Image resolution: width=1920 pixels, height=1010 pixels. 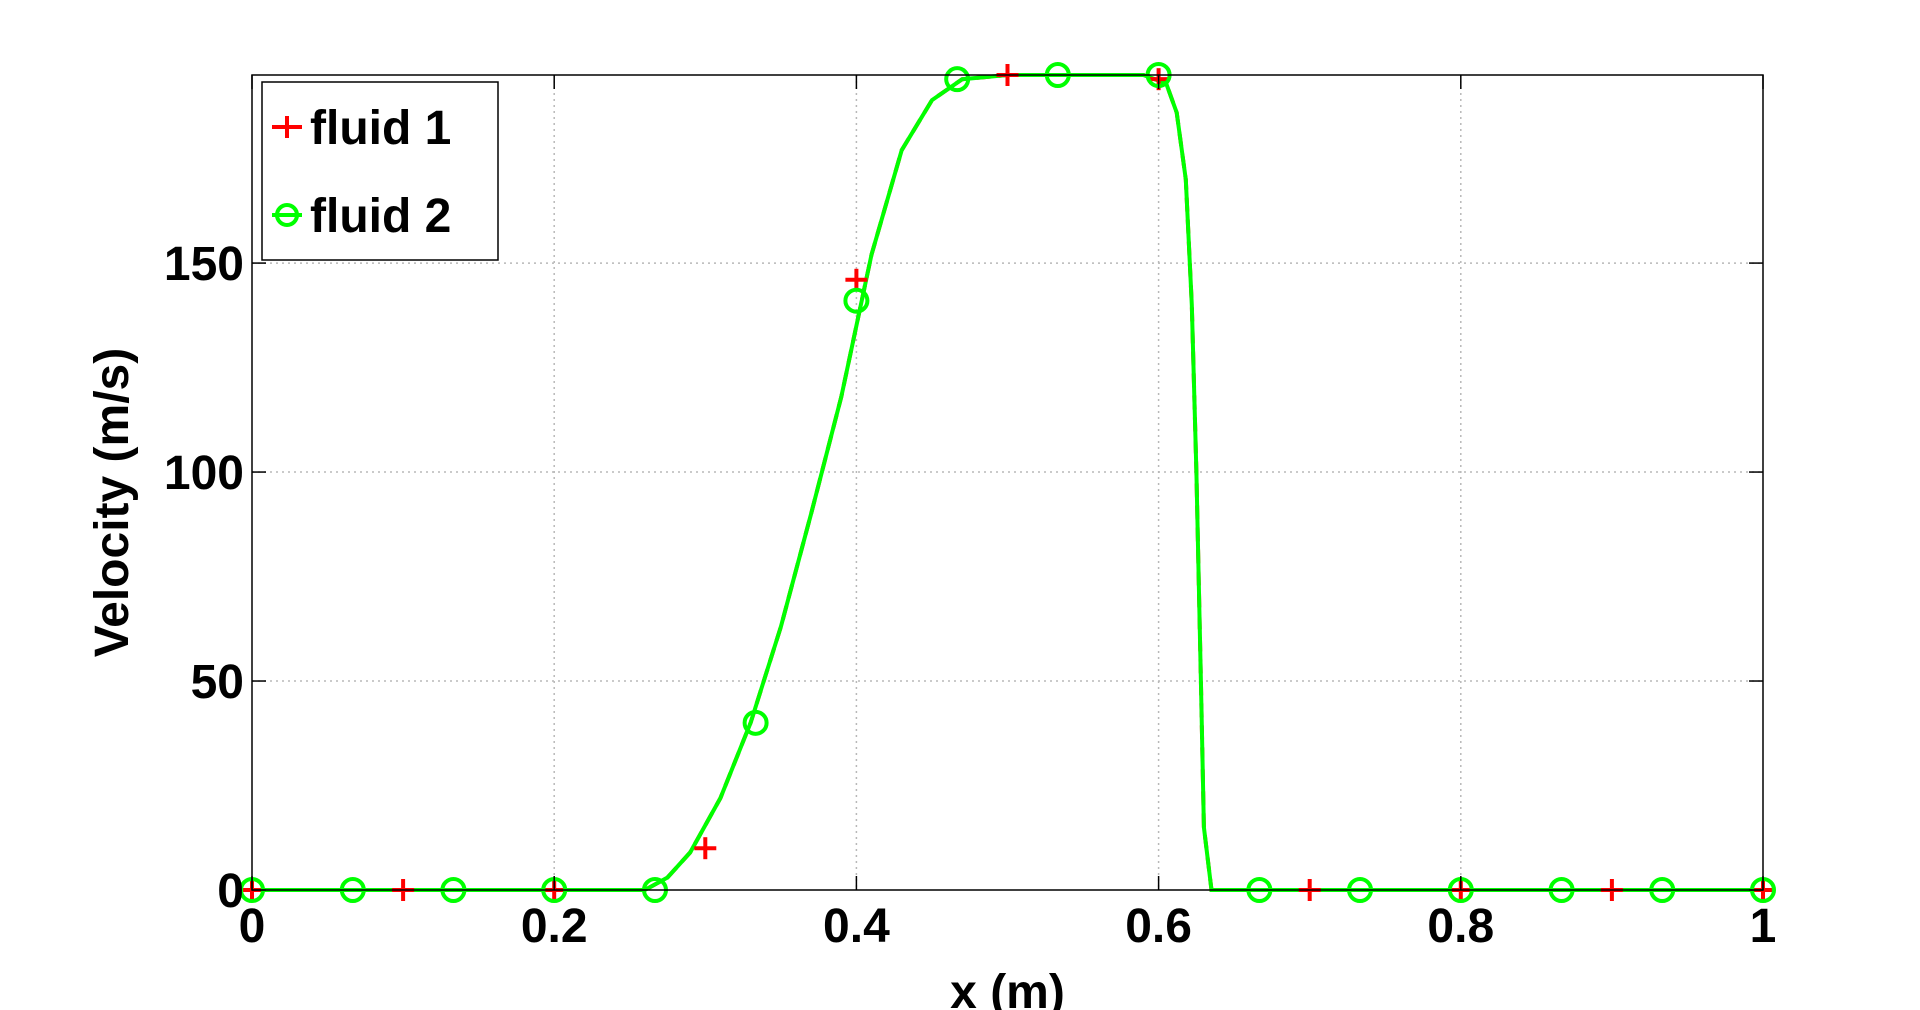 What do you see at coordinates (252, 926) in the screenshot?
I see `x-tick-label: 0` at bounding box center [252, 926].